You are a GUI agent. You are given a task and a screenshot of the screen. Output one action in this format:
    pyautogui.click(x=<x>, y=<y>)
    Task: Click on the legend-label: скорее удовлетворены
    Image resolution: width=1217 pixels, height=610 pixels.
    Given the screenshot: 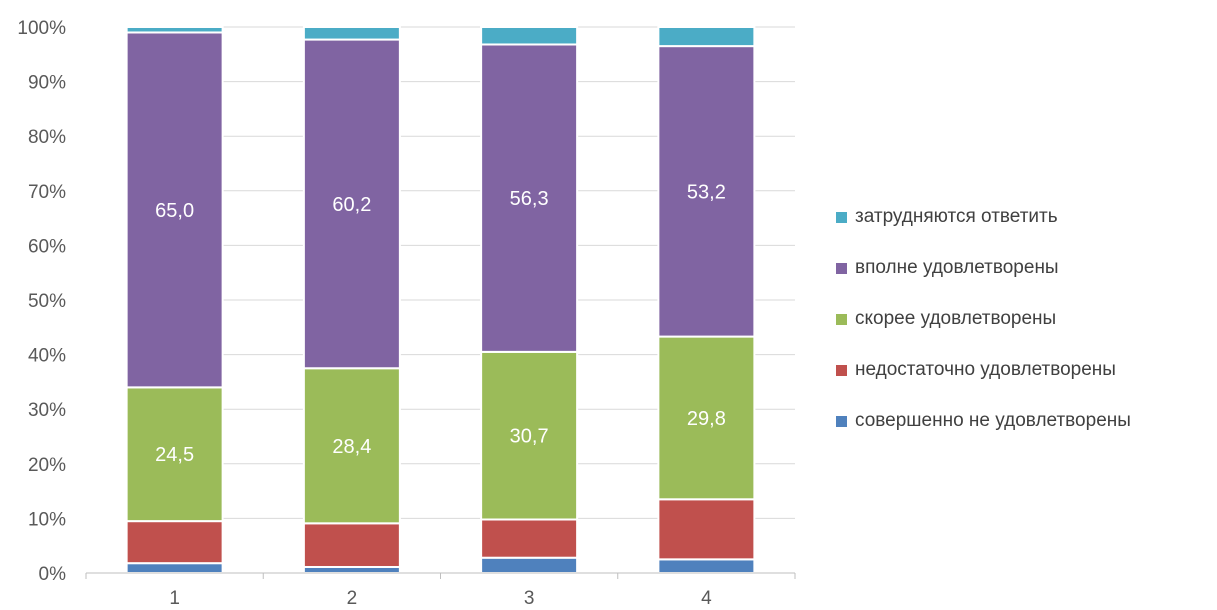 What is the action you would take?
    pyautogui.click(x=956, y=318)
    